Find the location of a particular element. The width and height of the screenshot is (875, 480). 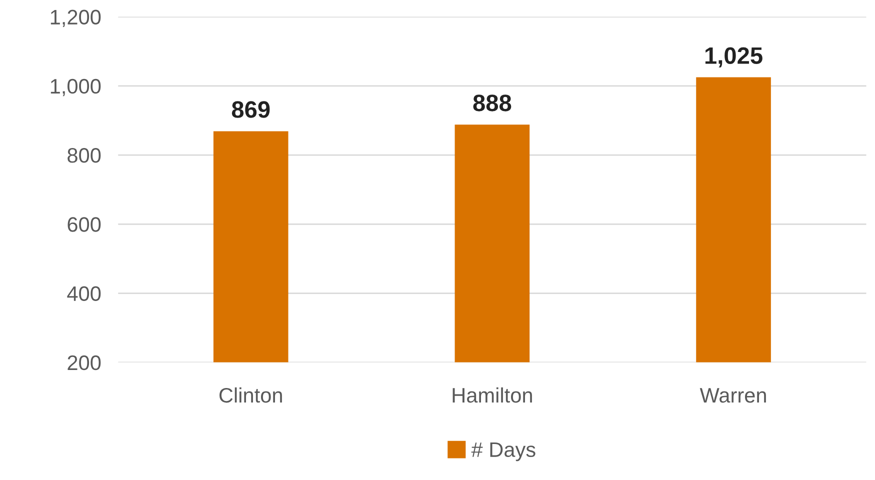

y-tick-label: 1,200 is located at coordinates (75, 19).